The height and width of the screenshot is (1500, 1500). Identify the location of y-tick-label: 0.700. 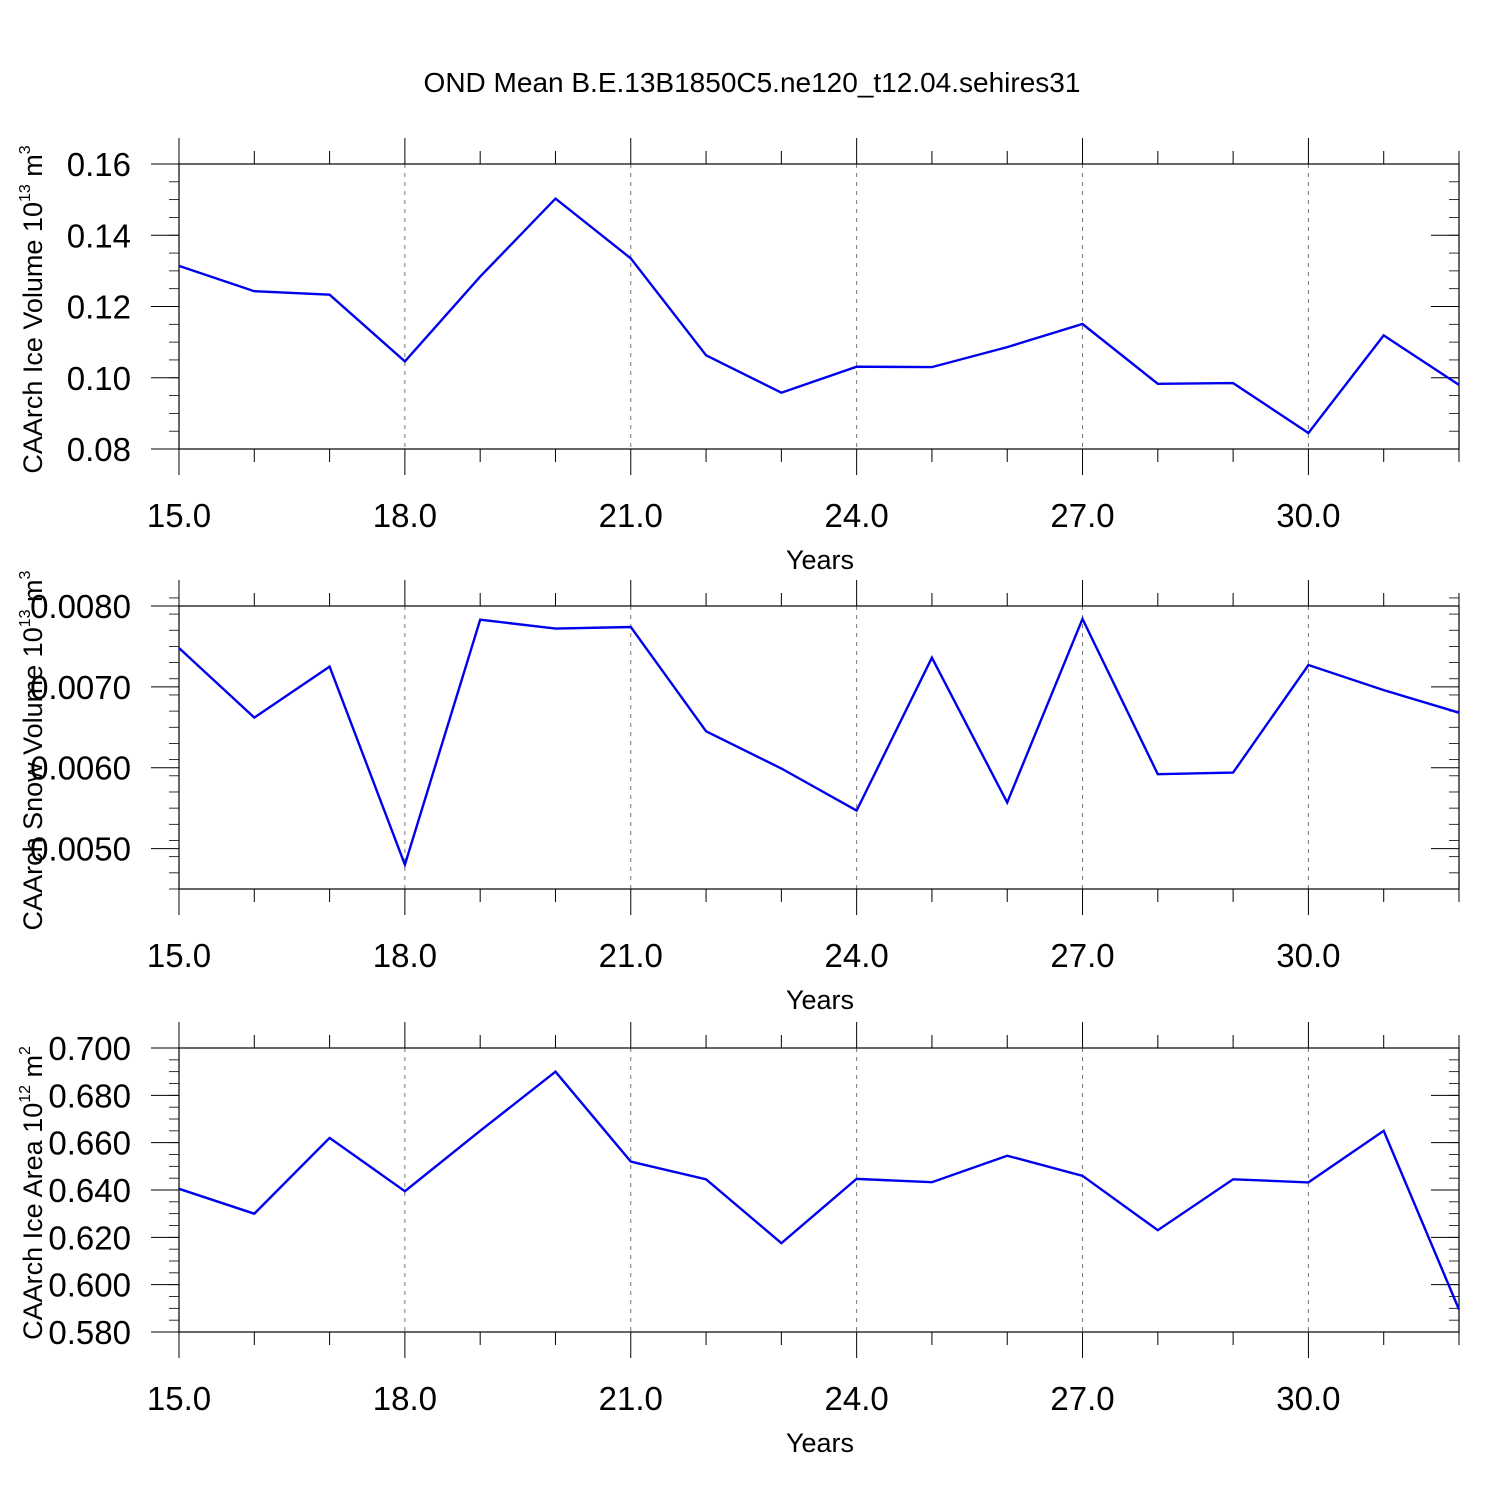
(89, 1048).